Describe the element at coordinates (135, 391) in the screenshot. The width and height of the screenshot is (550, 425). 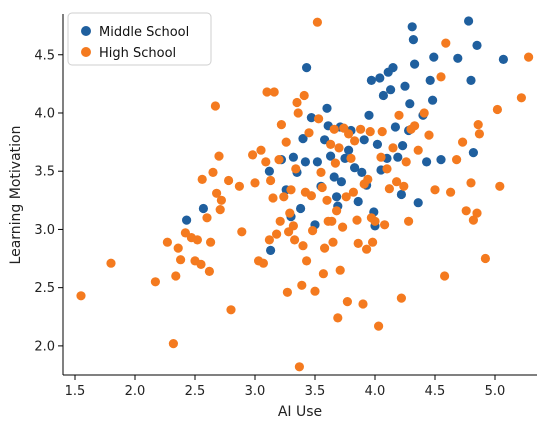
I see `x-tick-label: 2.0` at that location.